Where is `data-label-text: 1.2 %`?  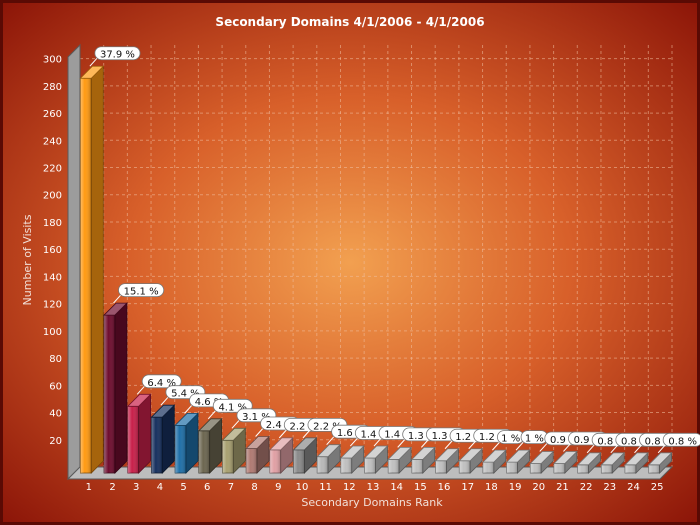
data-label-text: 1.2 % is located at coordinates (469, 437).